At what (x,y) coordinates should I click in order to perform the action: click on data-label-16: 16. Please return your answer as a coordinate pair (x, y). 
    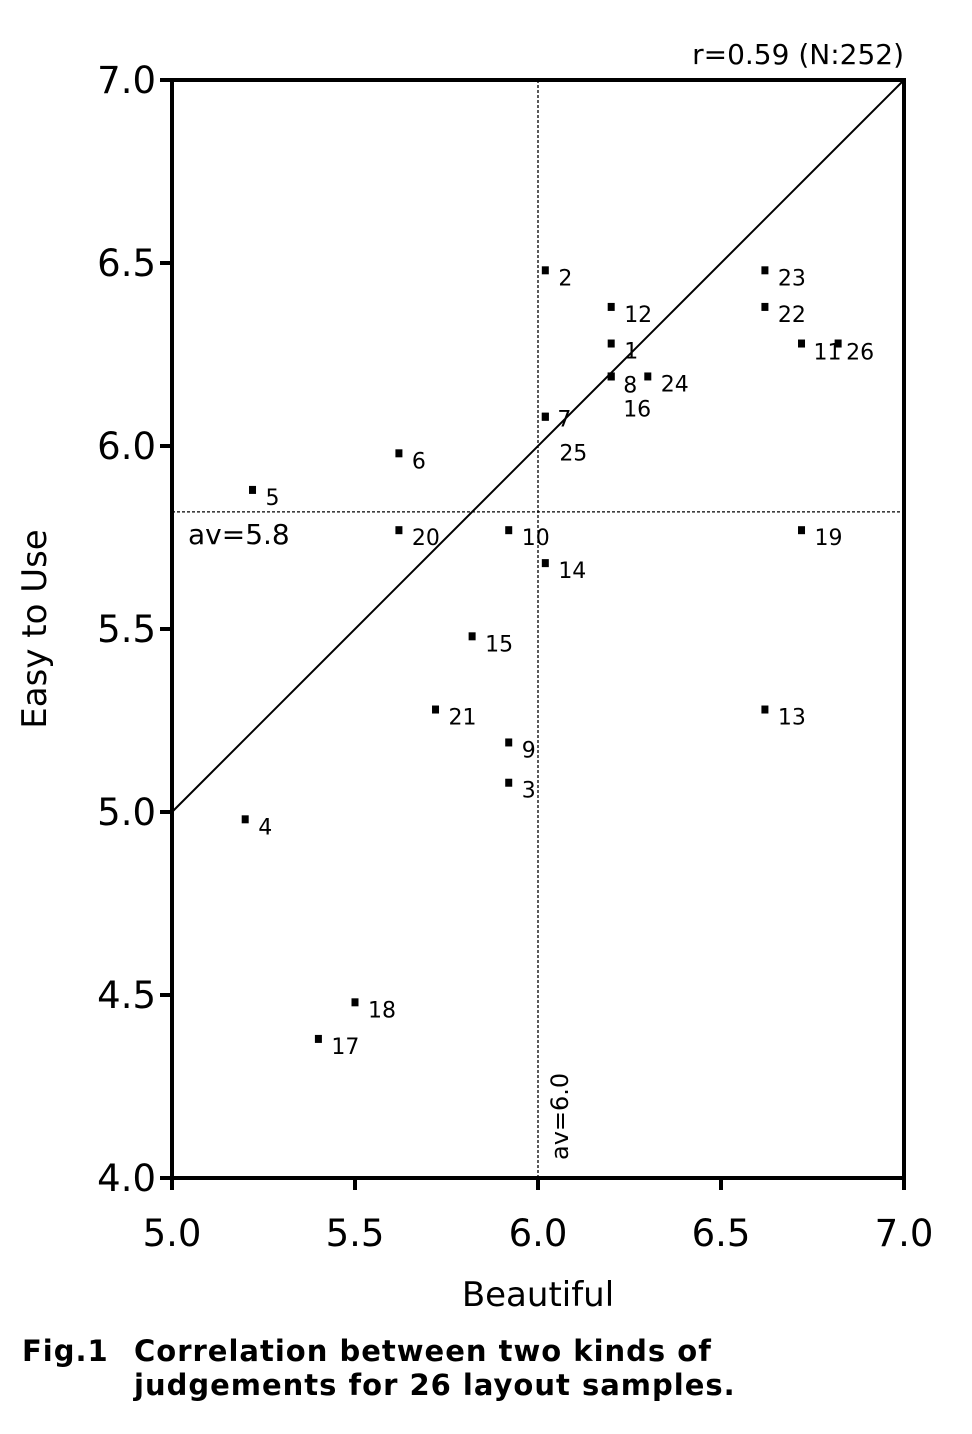
    Looking at the image, I should click on (637, 409).